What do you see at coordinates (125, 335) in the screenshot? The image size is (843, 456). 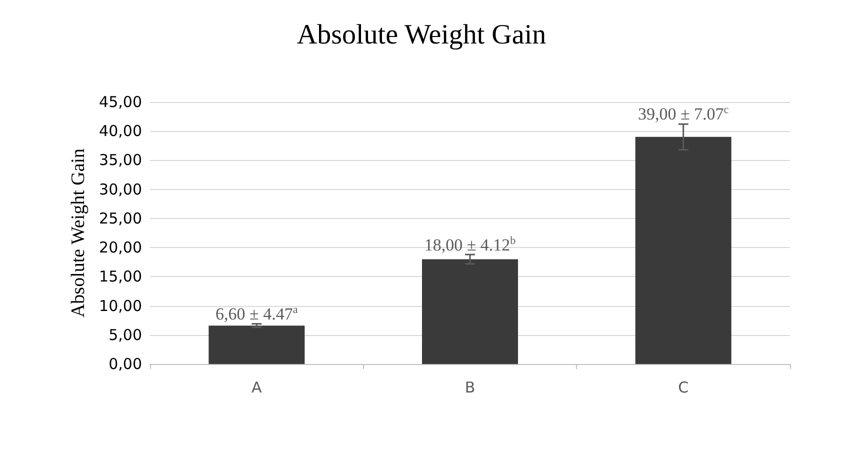 I see `y-tick-label: 5,00` at bounding box center [125, 335].